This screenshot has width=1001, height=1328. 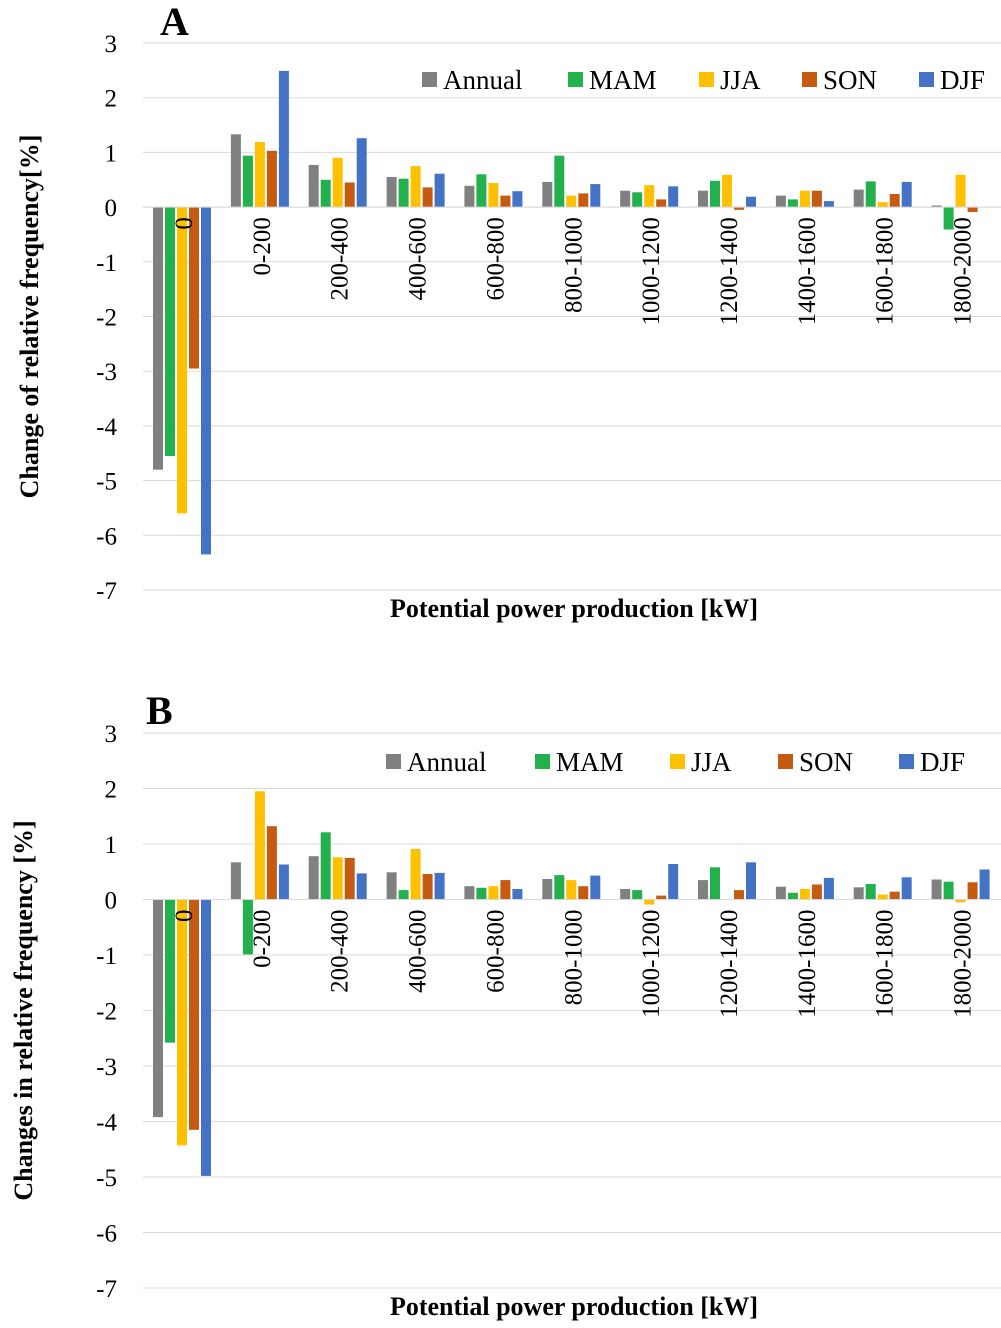 I want to click on y-tick-label: 2, so click(x=111, y=99).